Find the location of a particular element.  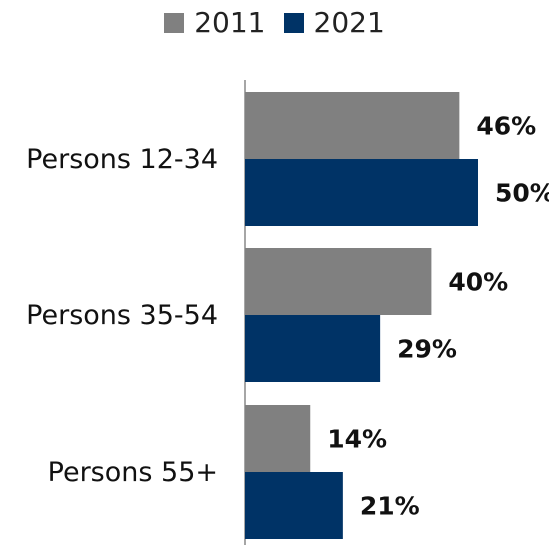

legend-label-2011: 2011 is located at coordinates (230, 22).